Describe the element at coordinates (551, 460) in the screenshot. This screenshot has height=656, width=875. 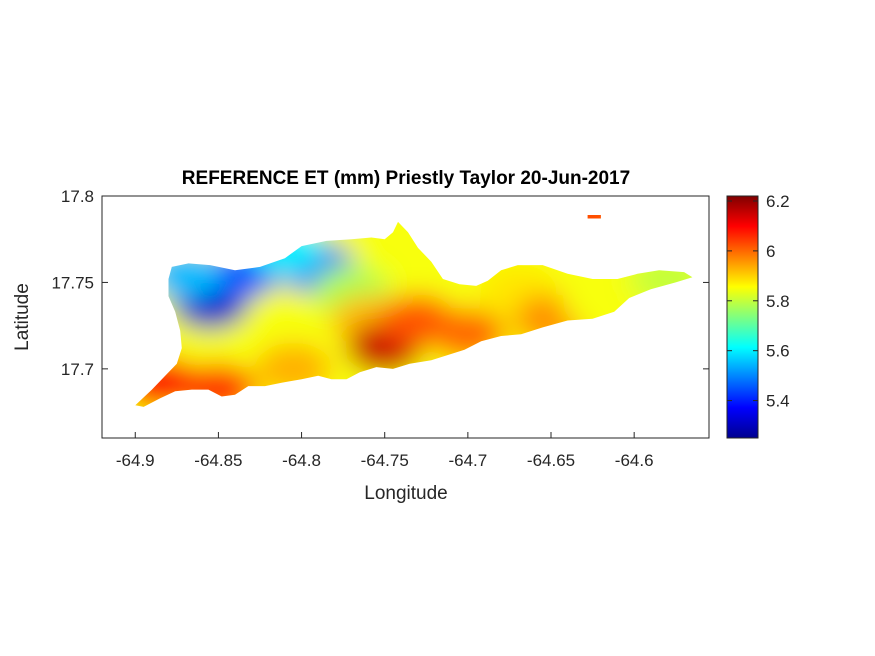
I see `x-tick-label: -64.65` at that location.